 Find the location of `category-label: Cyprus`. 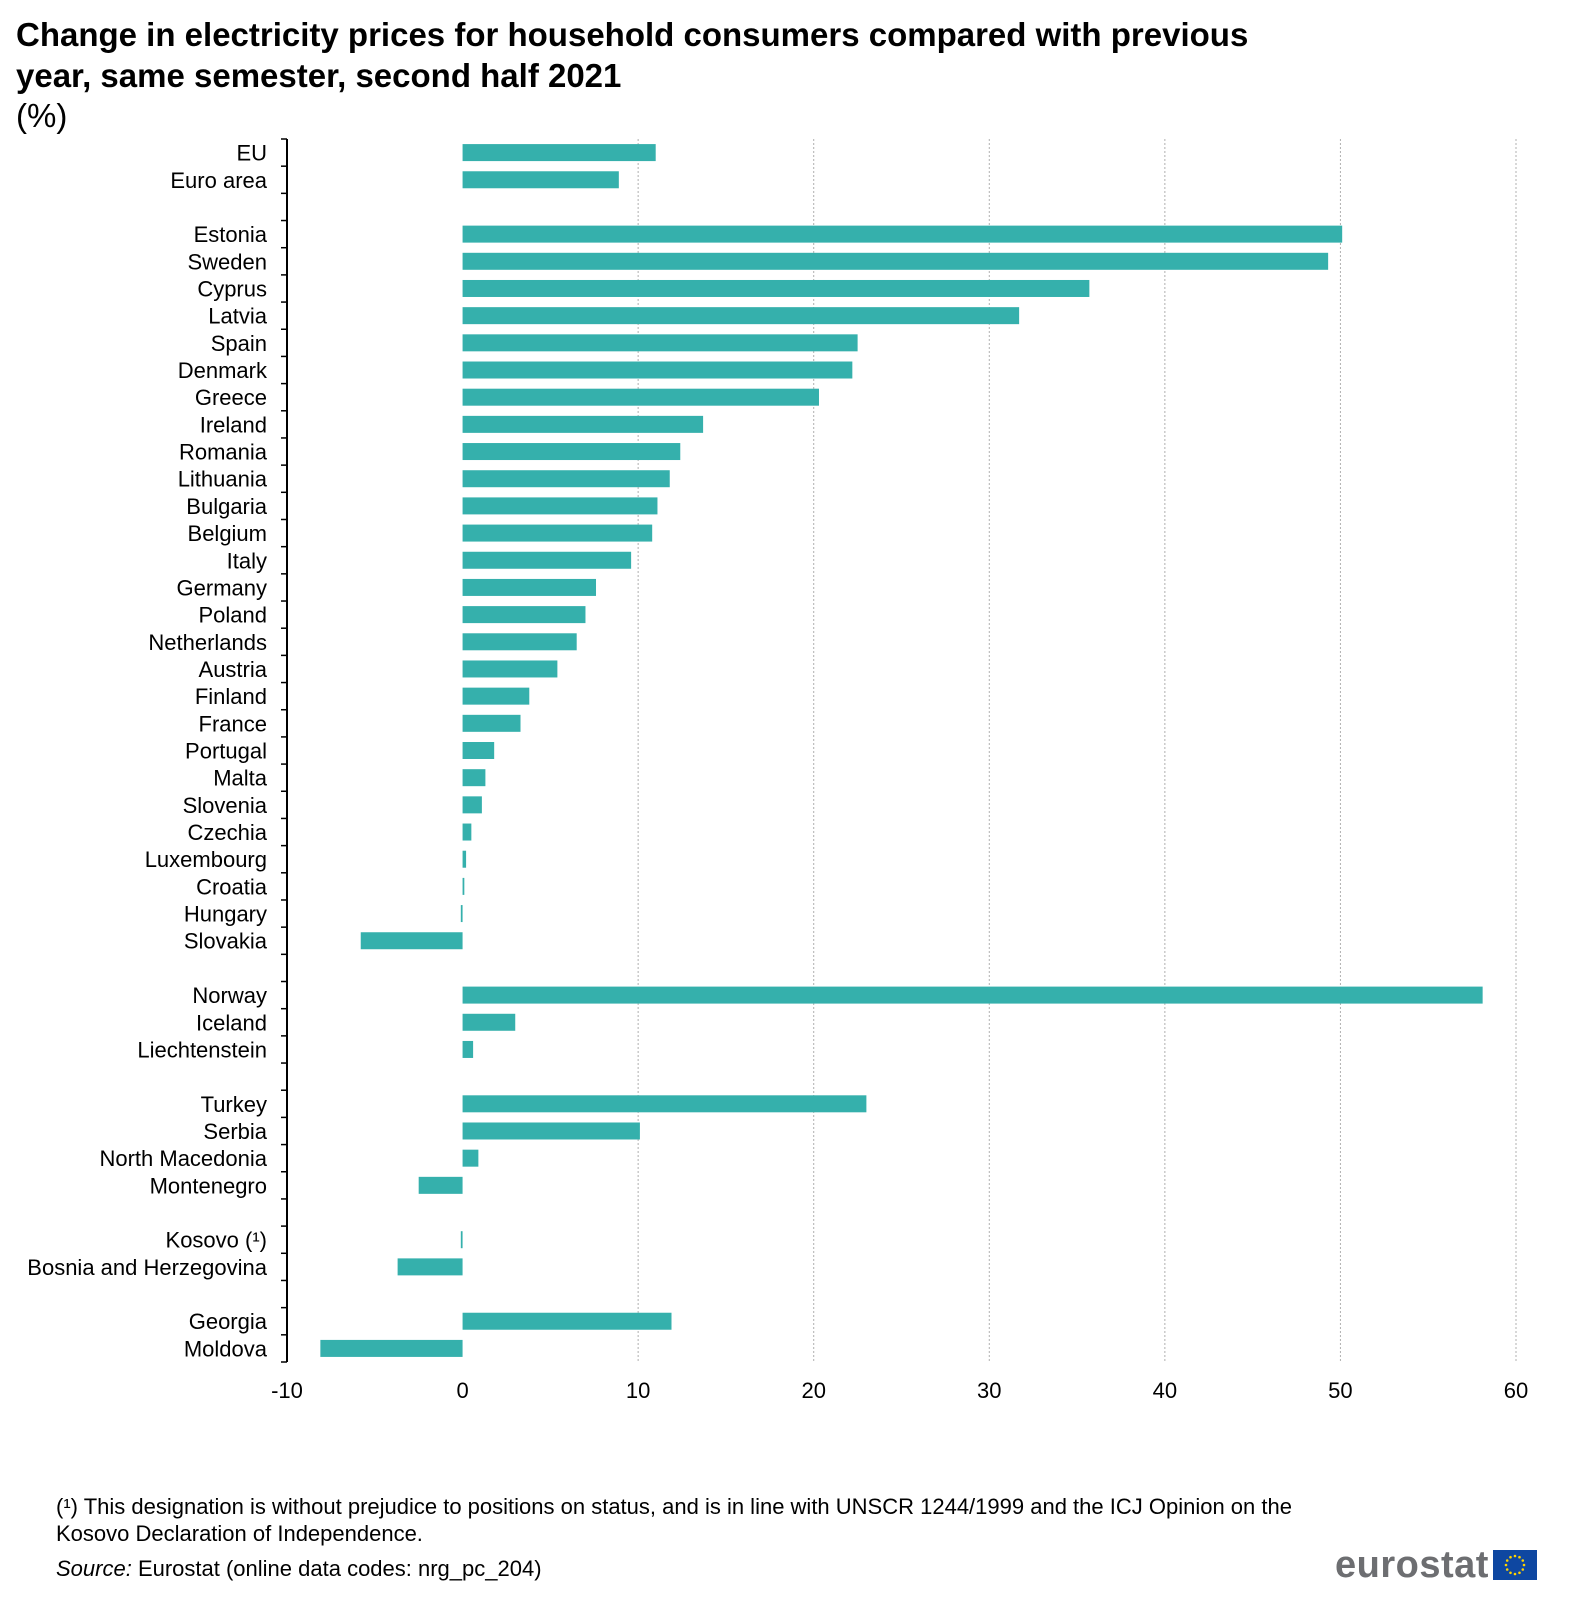

category-label: Cyprus is located at coordinates (232, 288).